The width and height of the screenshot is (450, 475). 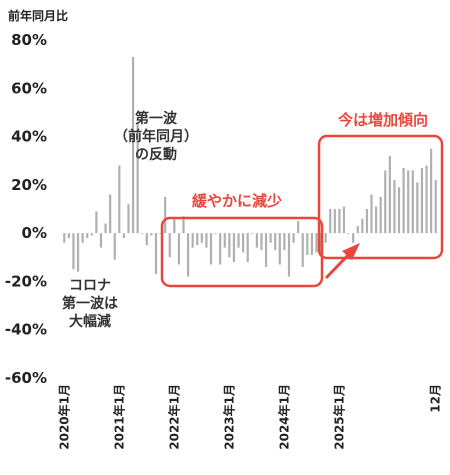 I want to click on annotation-label: 今は増加傾向, so click(x=382, y=120).